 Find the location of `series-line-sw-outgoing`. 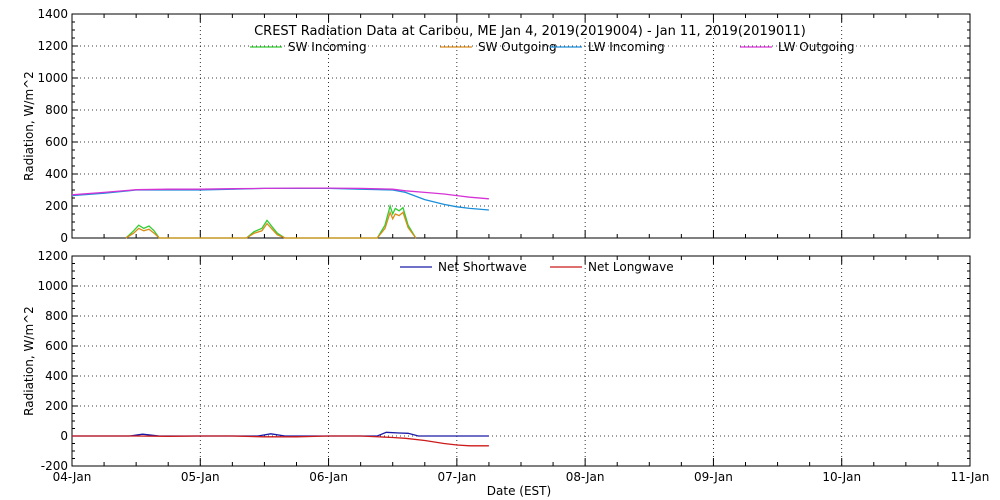

series-line-sw-outgoing is located at coordinates (271, 224).